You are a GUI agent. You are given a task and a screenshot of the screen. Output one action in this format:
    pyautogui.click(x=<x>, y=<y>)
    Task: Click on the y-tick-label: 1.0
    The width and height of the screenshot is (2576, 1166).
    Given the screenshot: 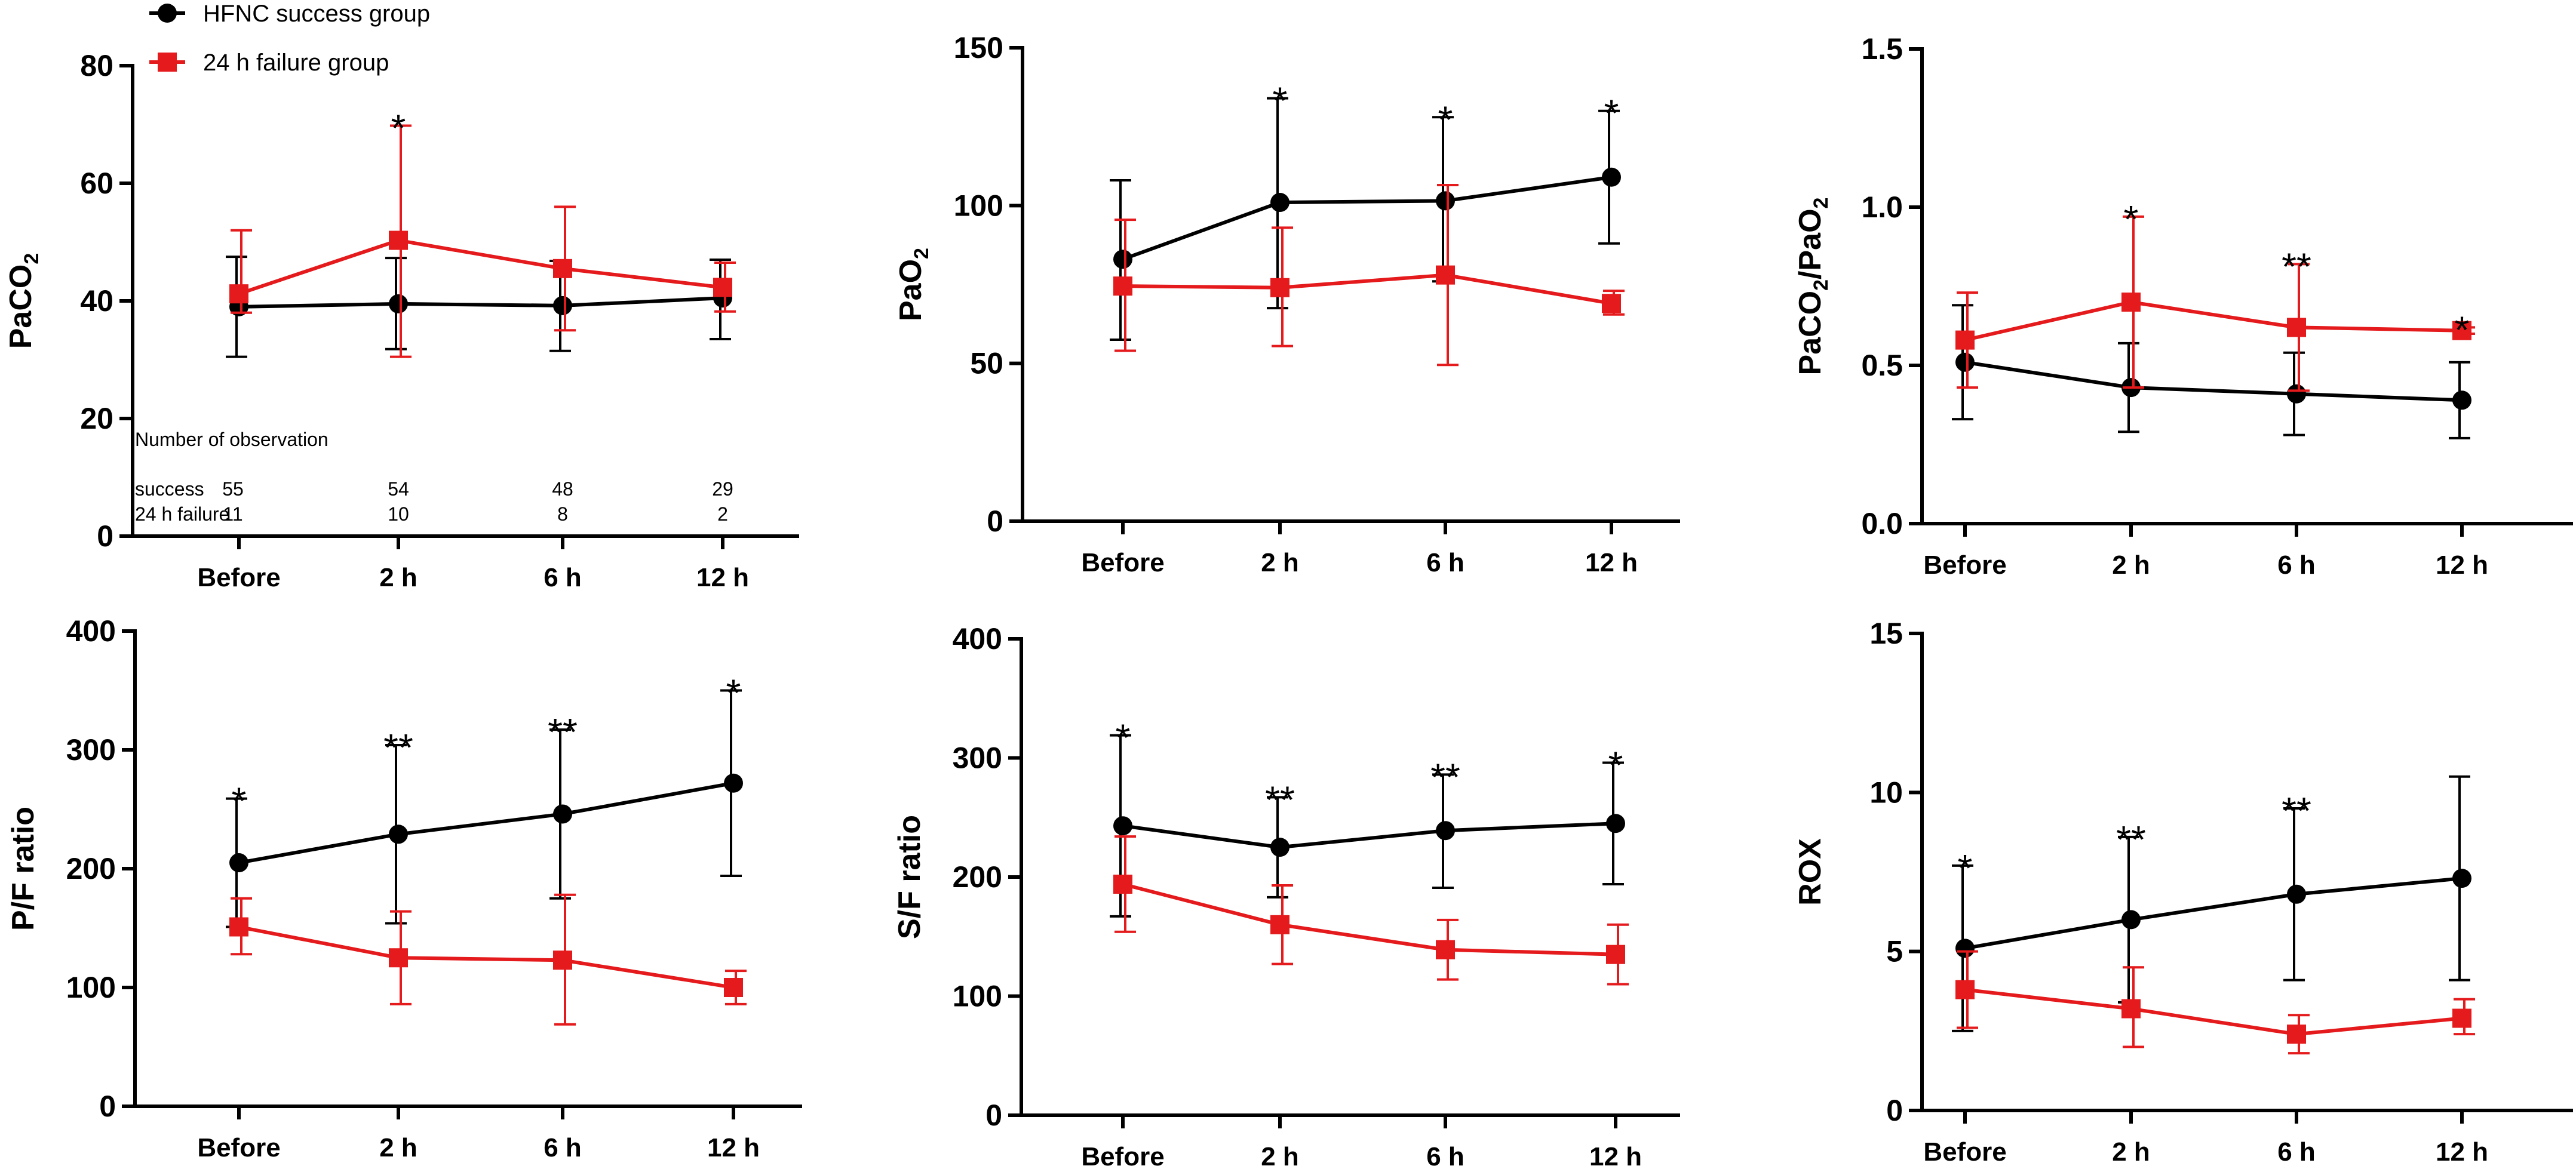 What is the action you would take?
    pyautogui.click(x=1882, y=207)
    